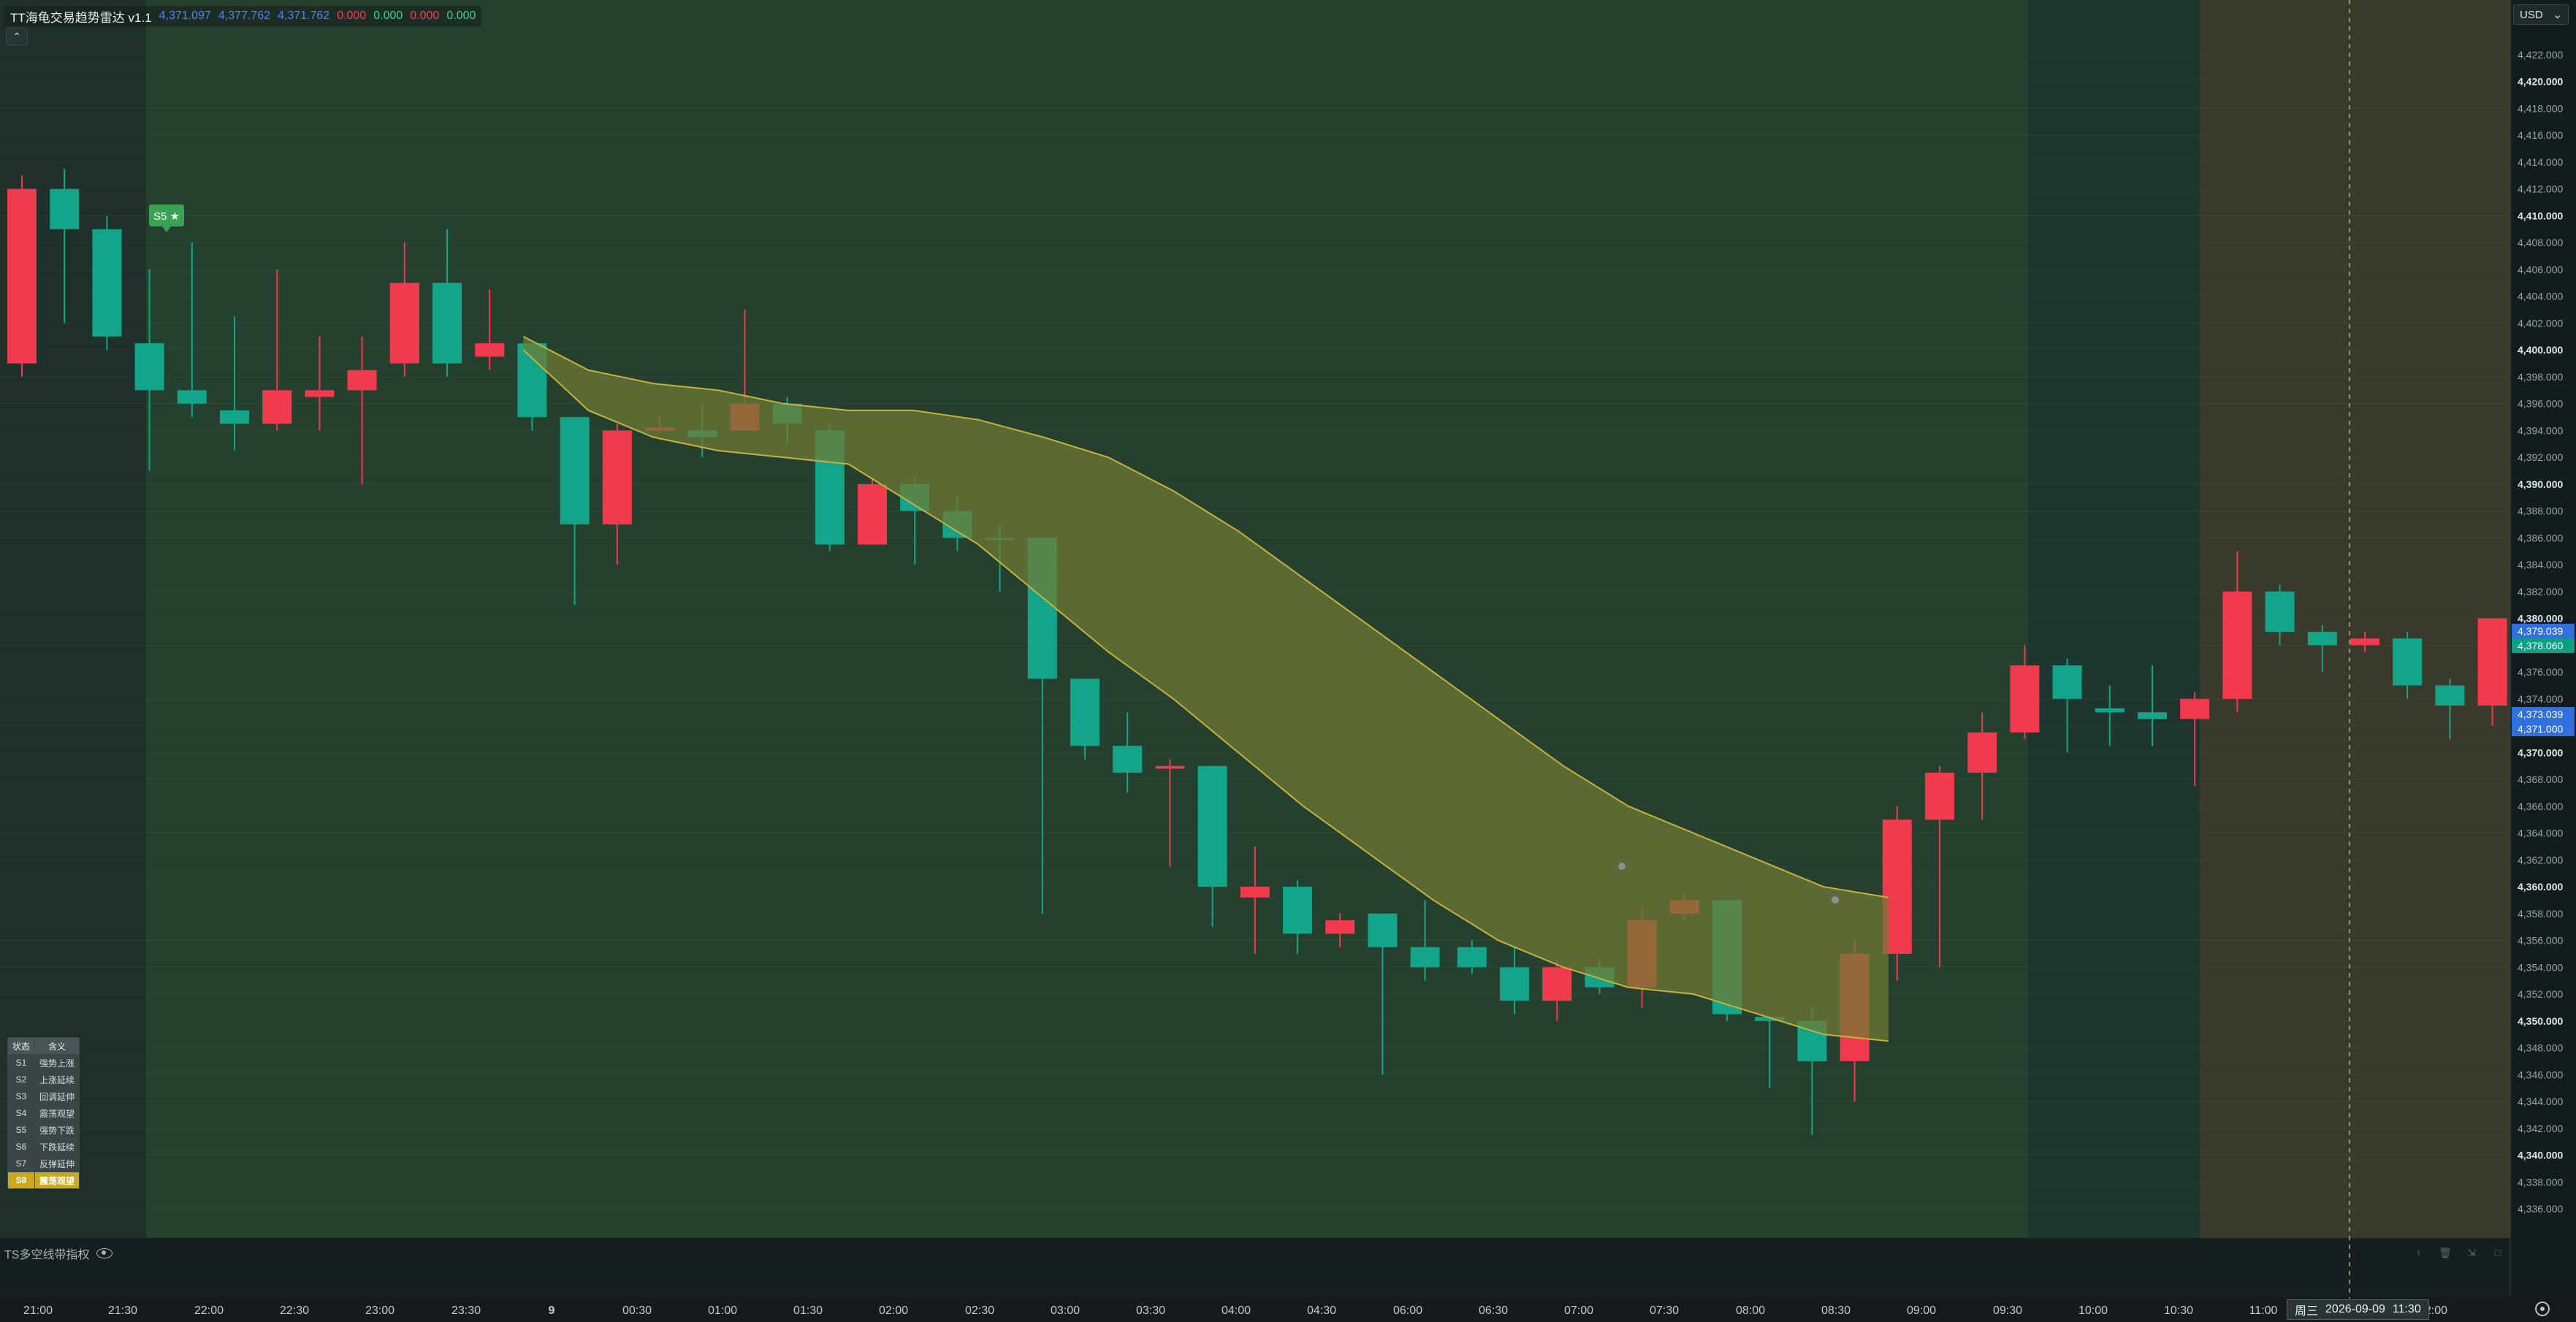 The width and height of the screenshot is (2576, 1322). I want to click on maximize-icon: □, so click(2497, 1253).